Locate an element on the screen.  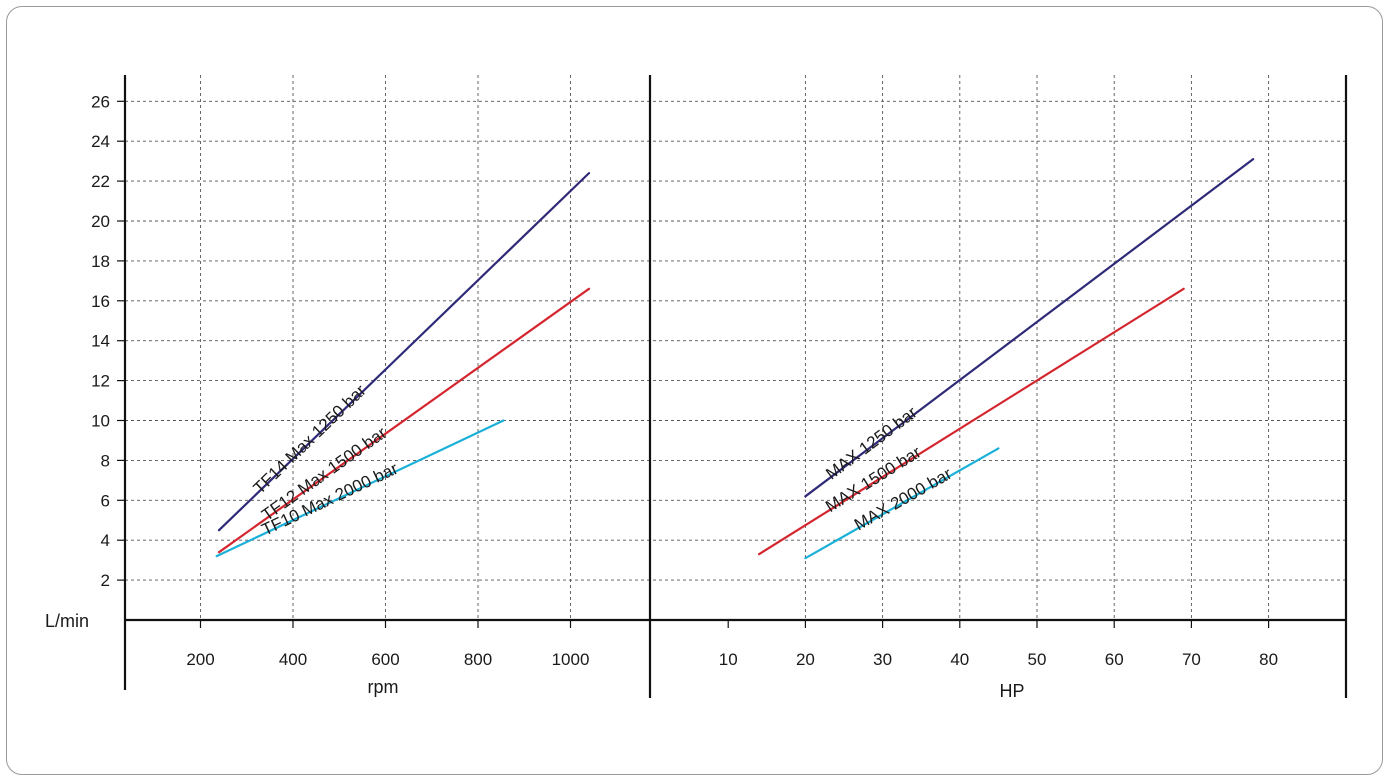
x-tick-label: 800 is located at coordinates (478, 659).